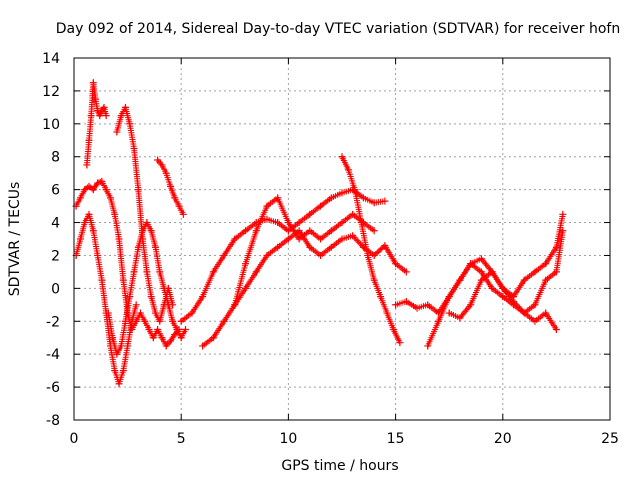 The height and width of the screenshot is (480, 640). Describe the element at coordinates (55, 191) in the screenshot. I see `y-tick-label: 6` at that location.